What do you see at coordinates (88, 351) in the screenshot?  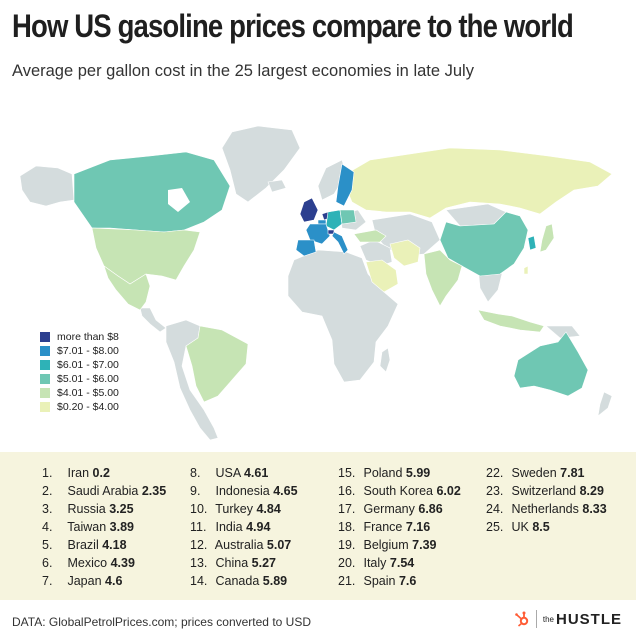 I see `legend-label: $7.01 - $8.00` at bounding box center [88, 351].